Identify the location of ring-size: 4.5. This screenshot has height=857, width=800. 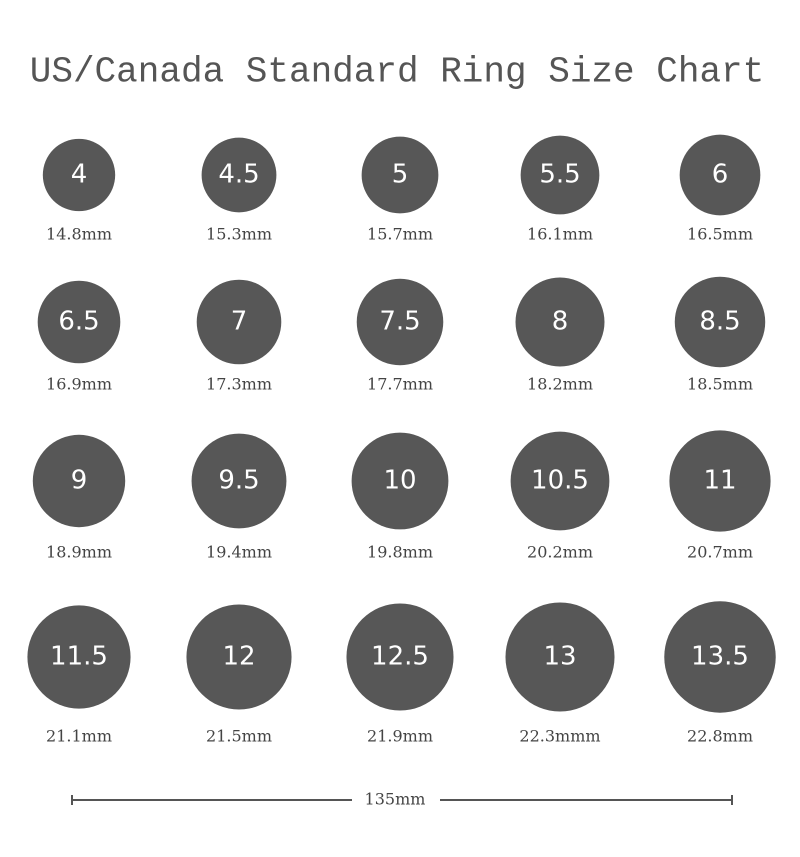
(238, 175).